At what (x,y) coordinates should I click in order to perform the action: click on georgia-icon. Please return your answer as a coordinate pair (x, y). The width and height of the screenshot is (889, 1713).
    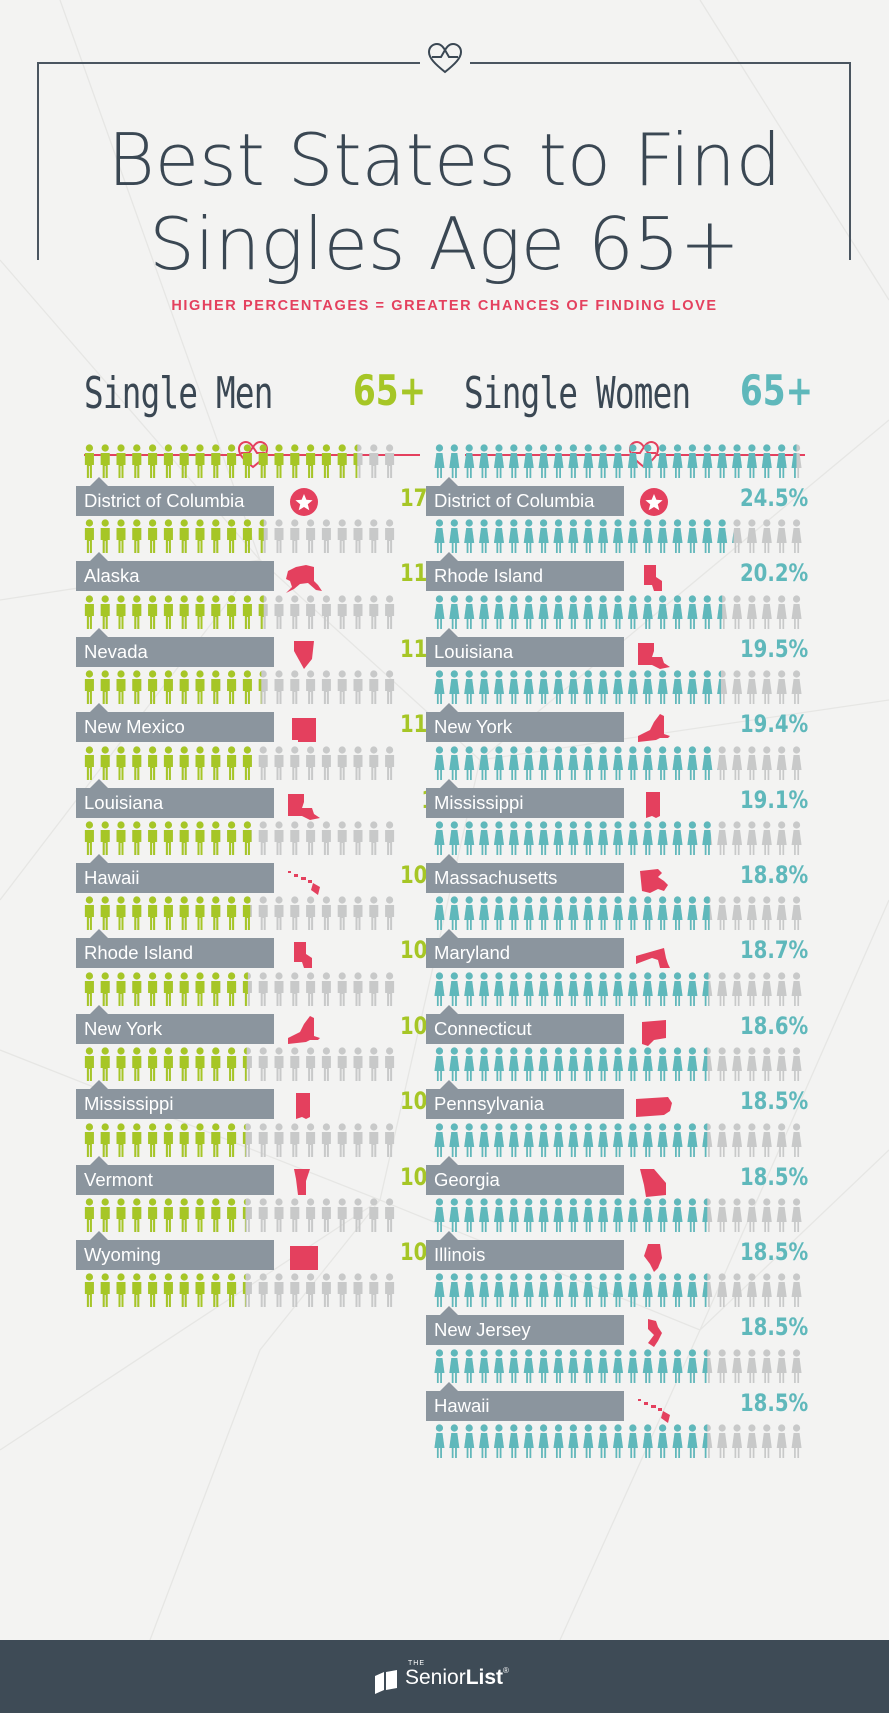
    Looking at the image, I should click on (653, 1182).